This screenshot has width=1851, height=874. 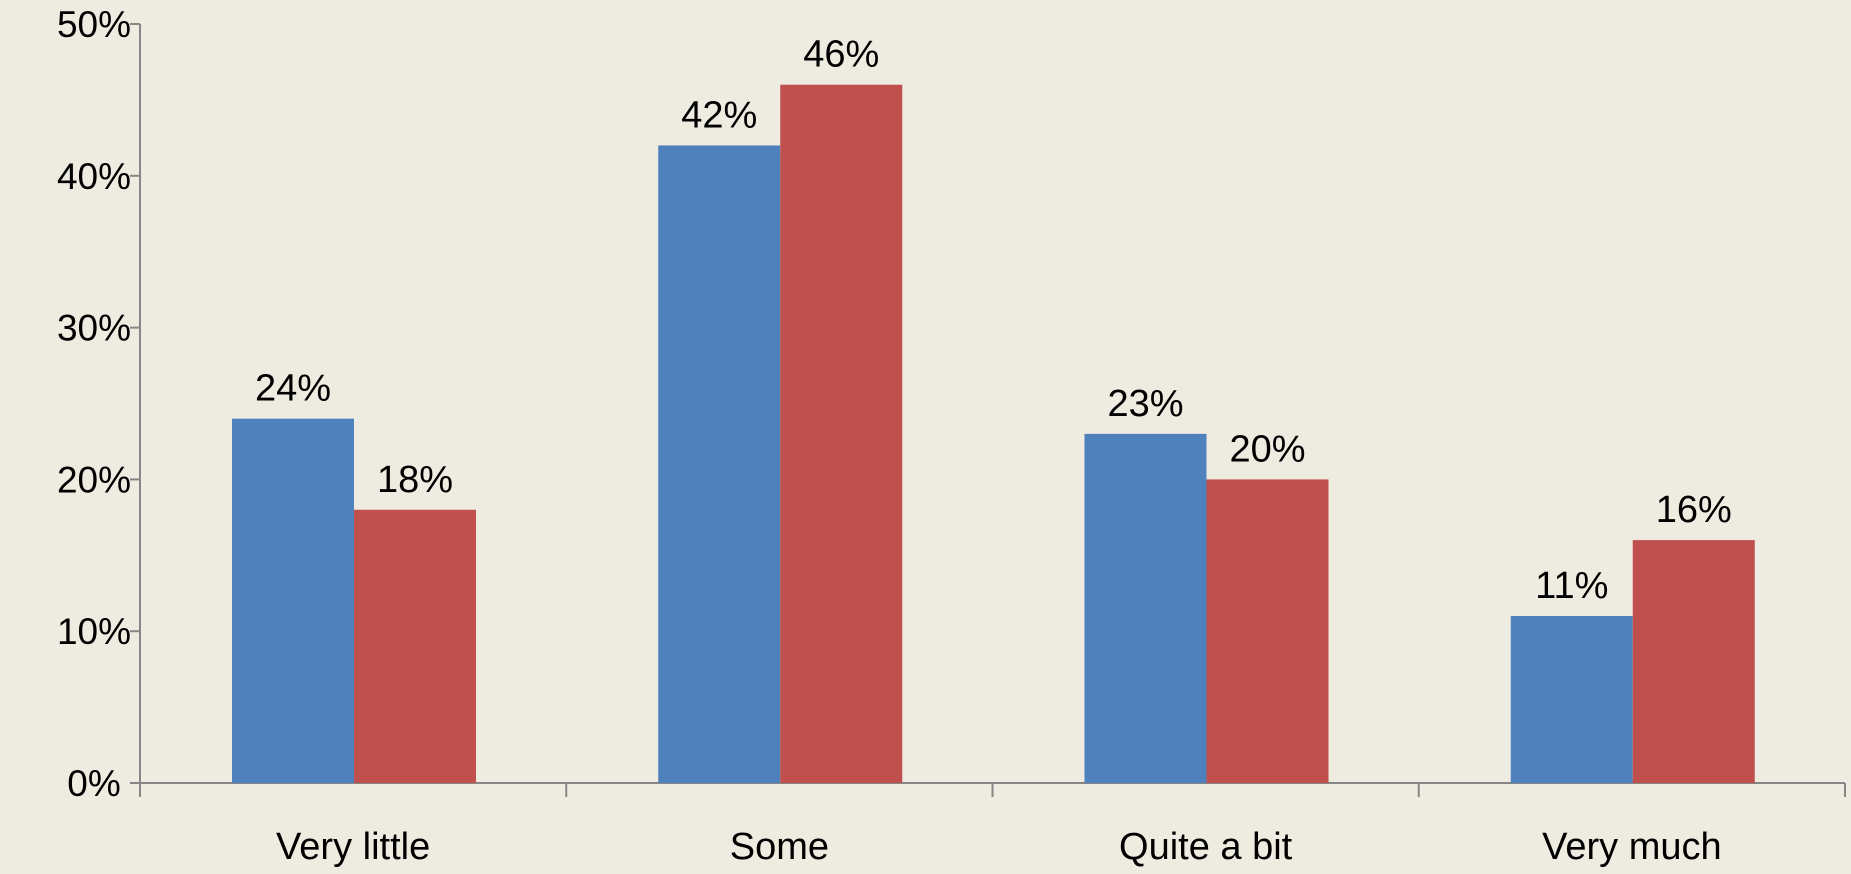 What do you see at coordinates (353, 847) in the screenshot?
I see `x-category-label: Very little` at bounding box center [353, 847].